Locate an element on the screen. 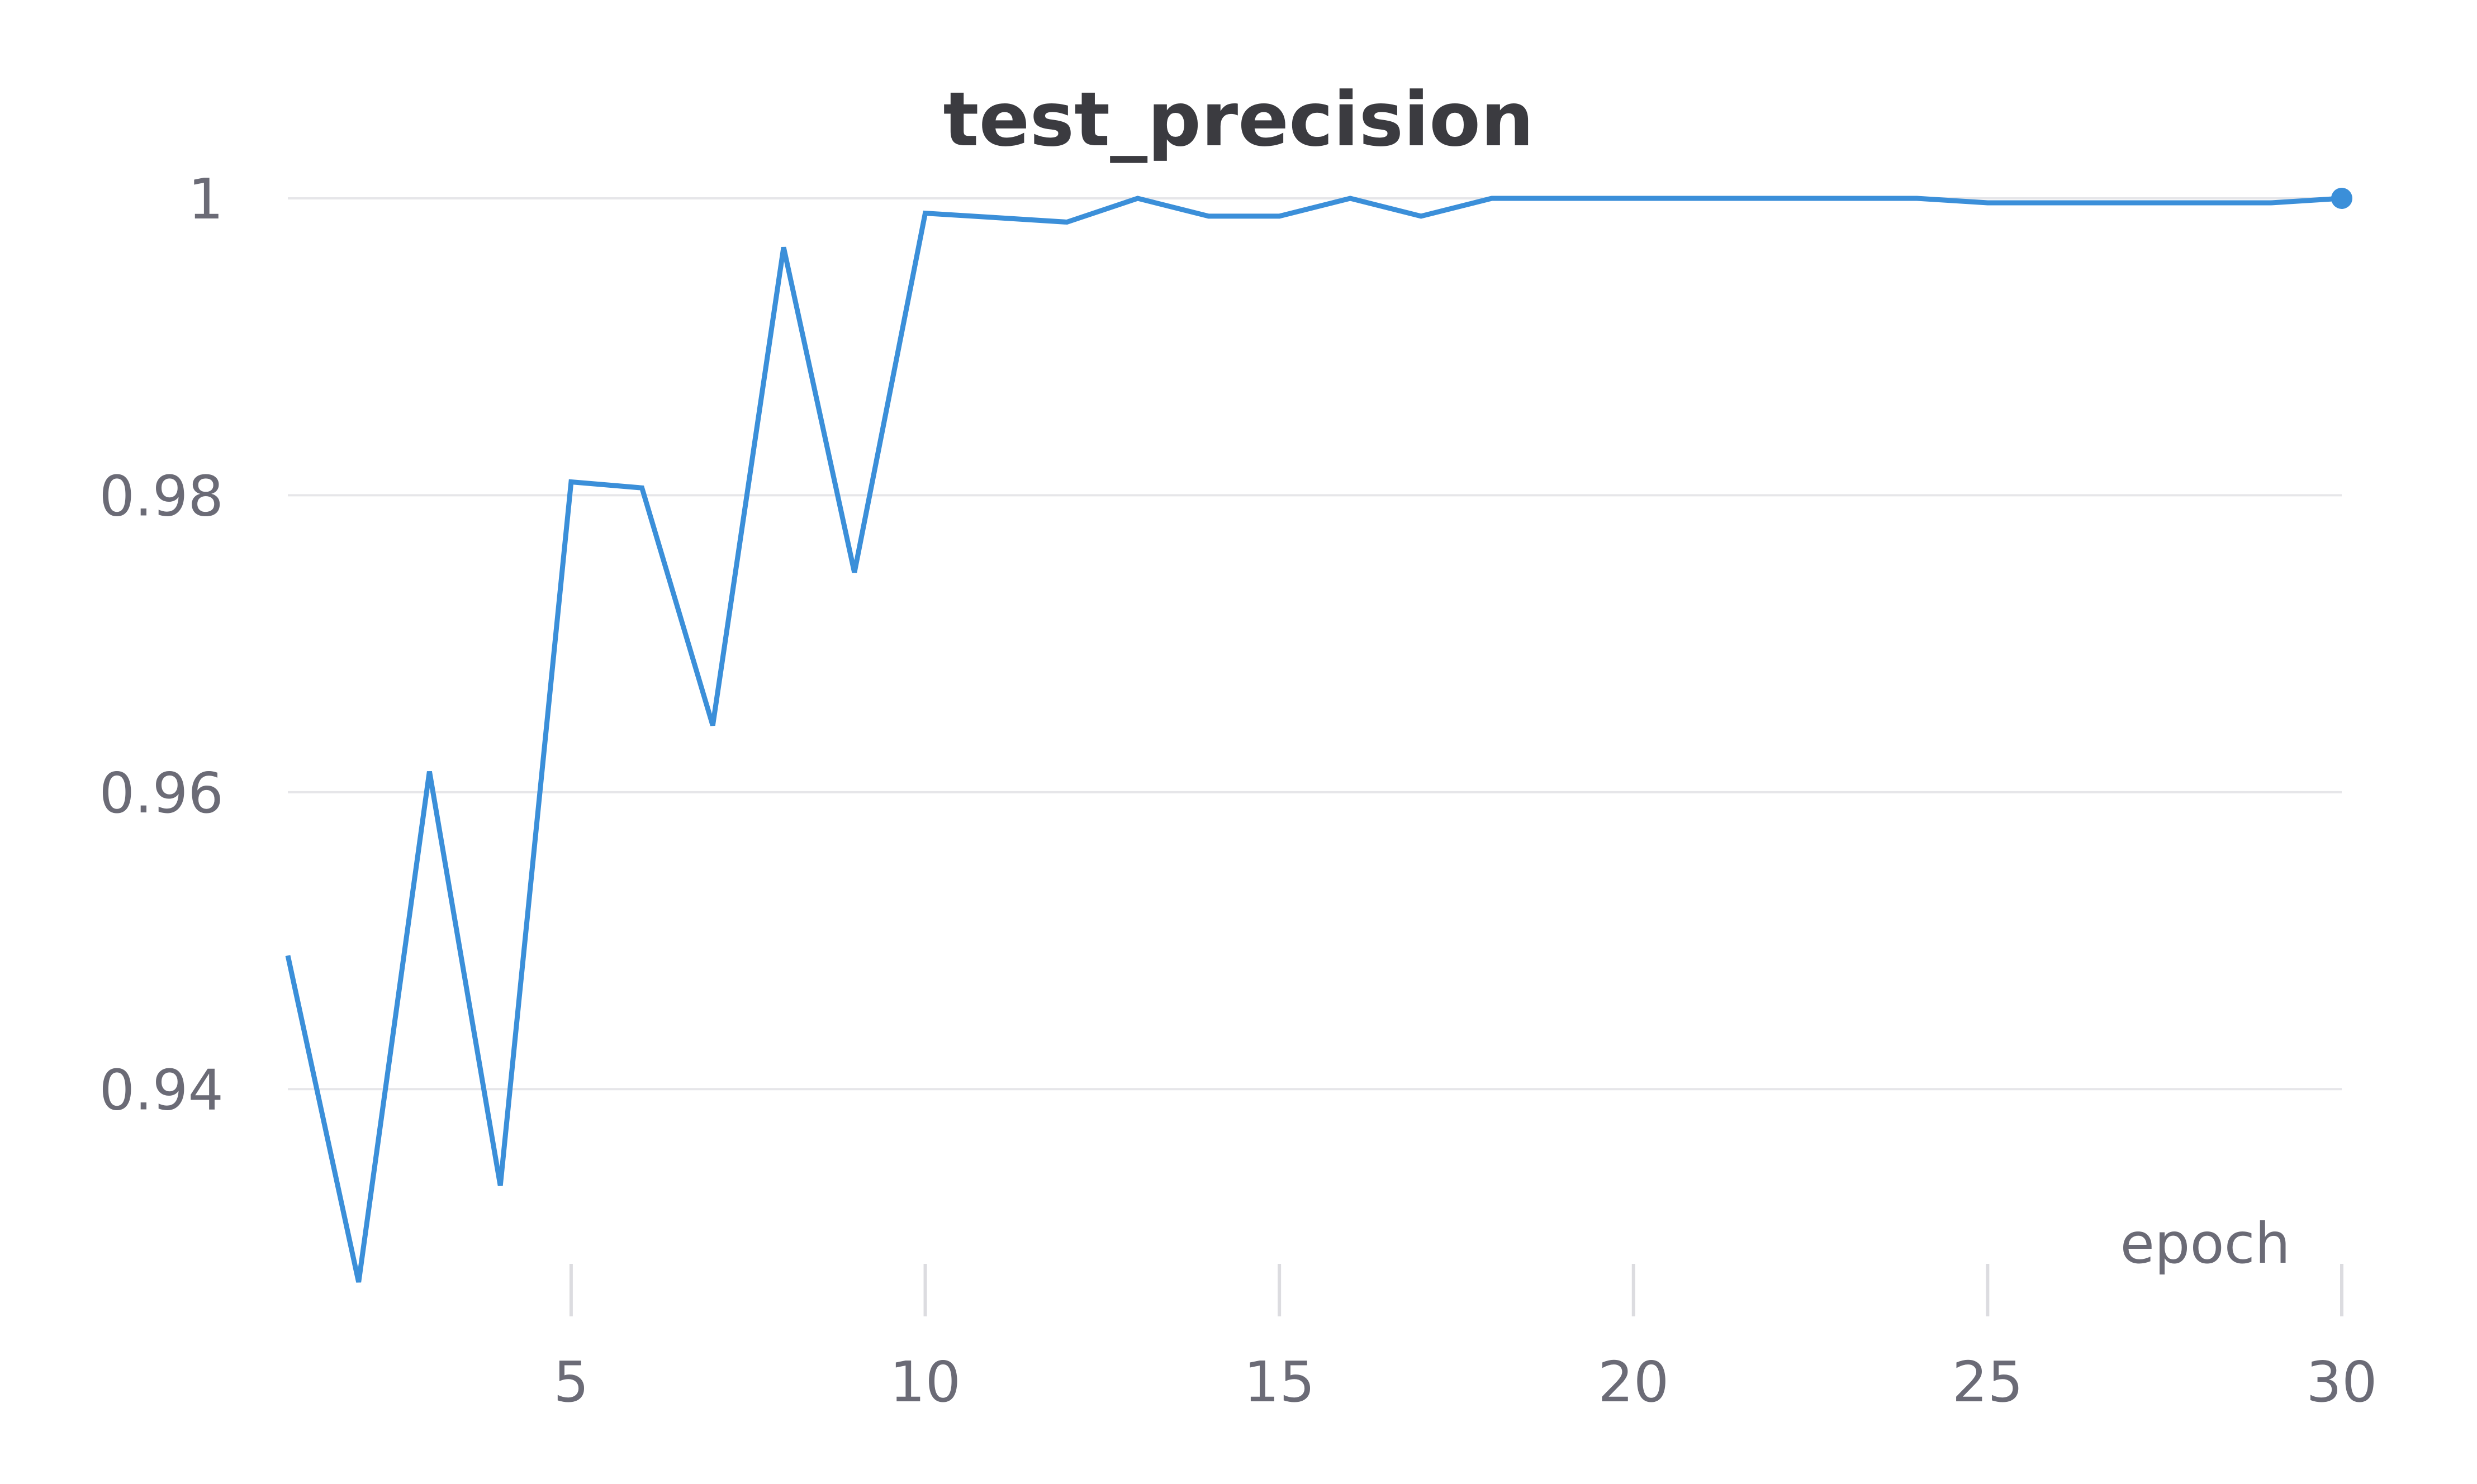  x-axis-tick-labels: 5 10 15 20 25 30 is located at coordinates (1465, 1382).